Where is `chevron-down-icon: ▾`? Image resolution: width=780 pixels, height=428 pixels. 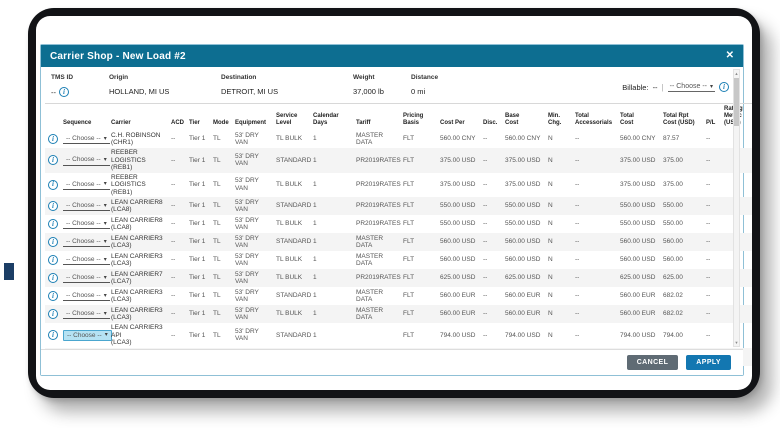
chevron-down-icon: ▾ is located at coordinates (105, 223).